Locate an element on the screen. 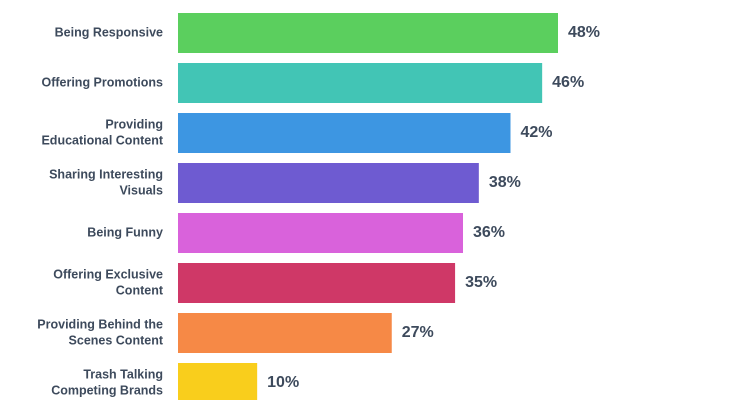 Image resolution: width=751 pixels, height=400 pixels. bar-sharing-interesting-visuals is located at coordinates (328, 183).